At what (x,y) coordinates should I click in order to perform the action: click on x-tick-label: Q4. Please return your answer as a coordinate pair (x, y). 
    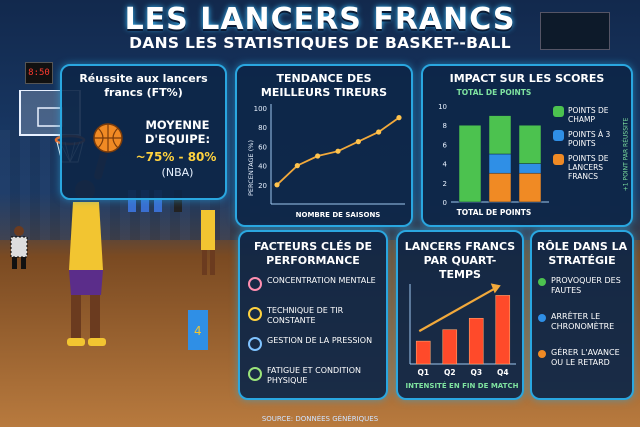
    Looking at the image, I should click on (503, 372).